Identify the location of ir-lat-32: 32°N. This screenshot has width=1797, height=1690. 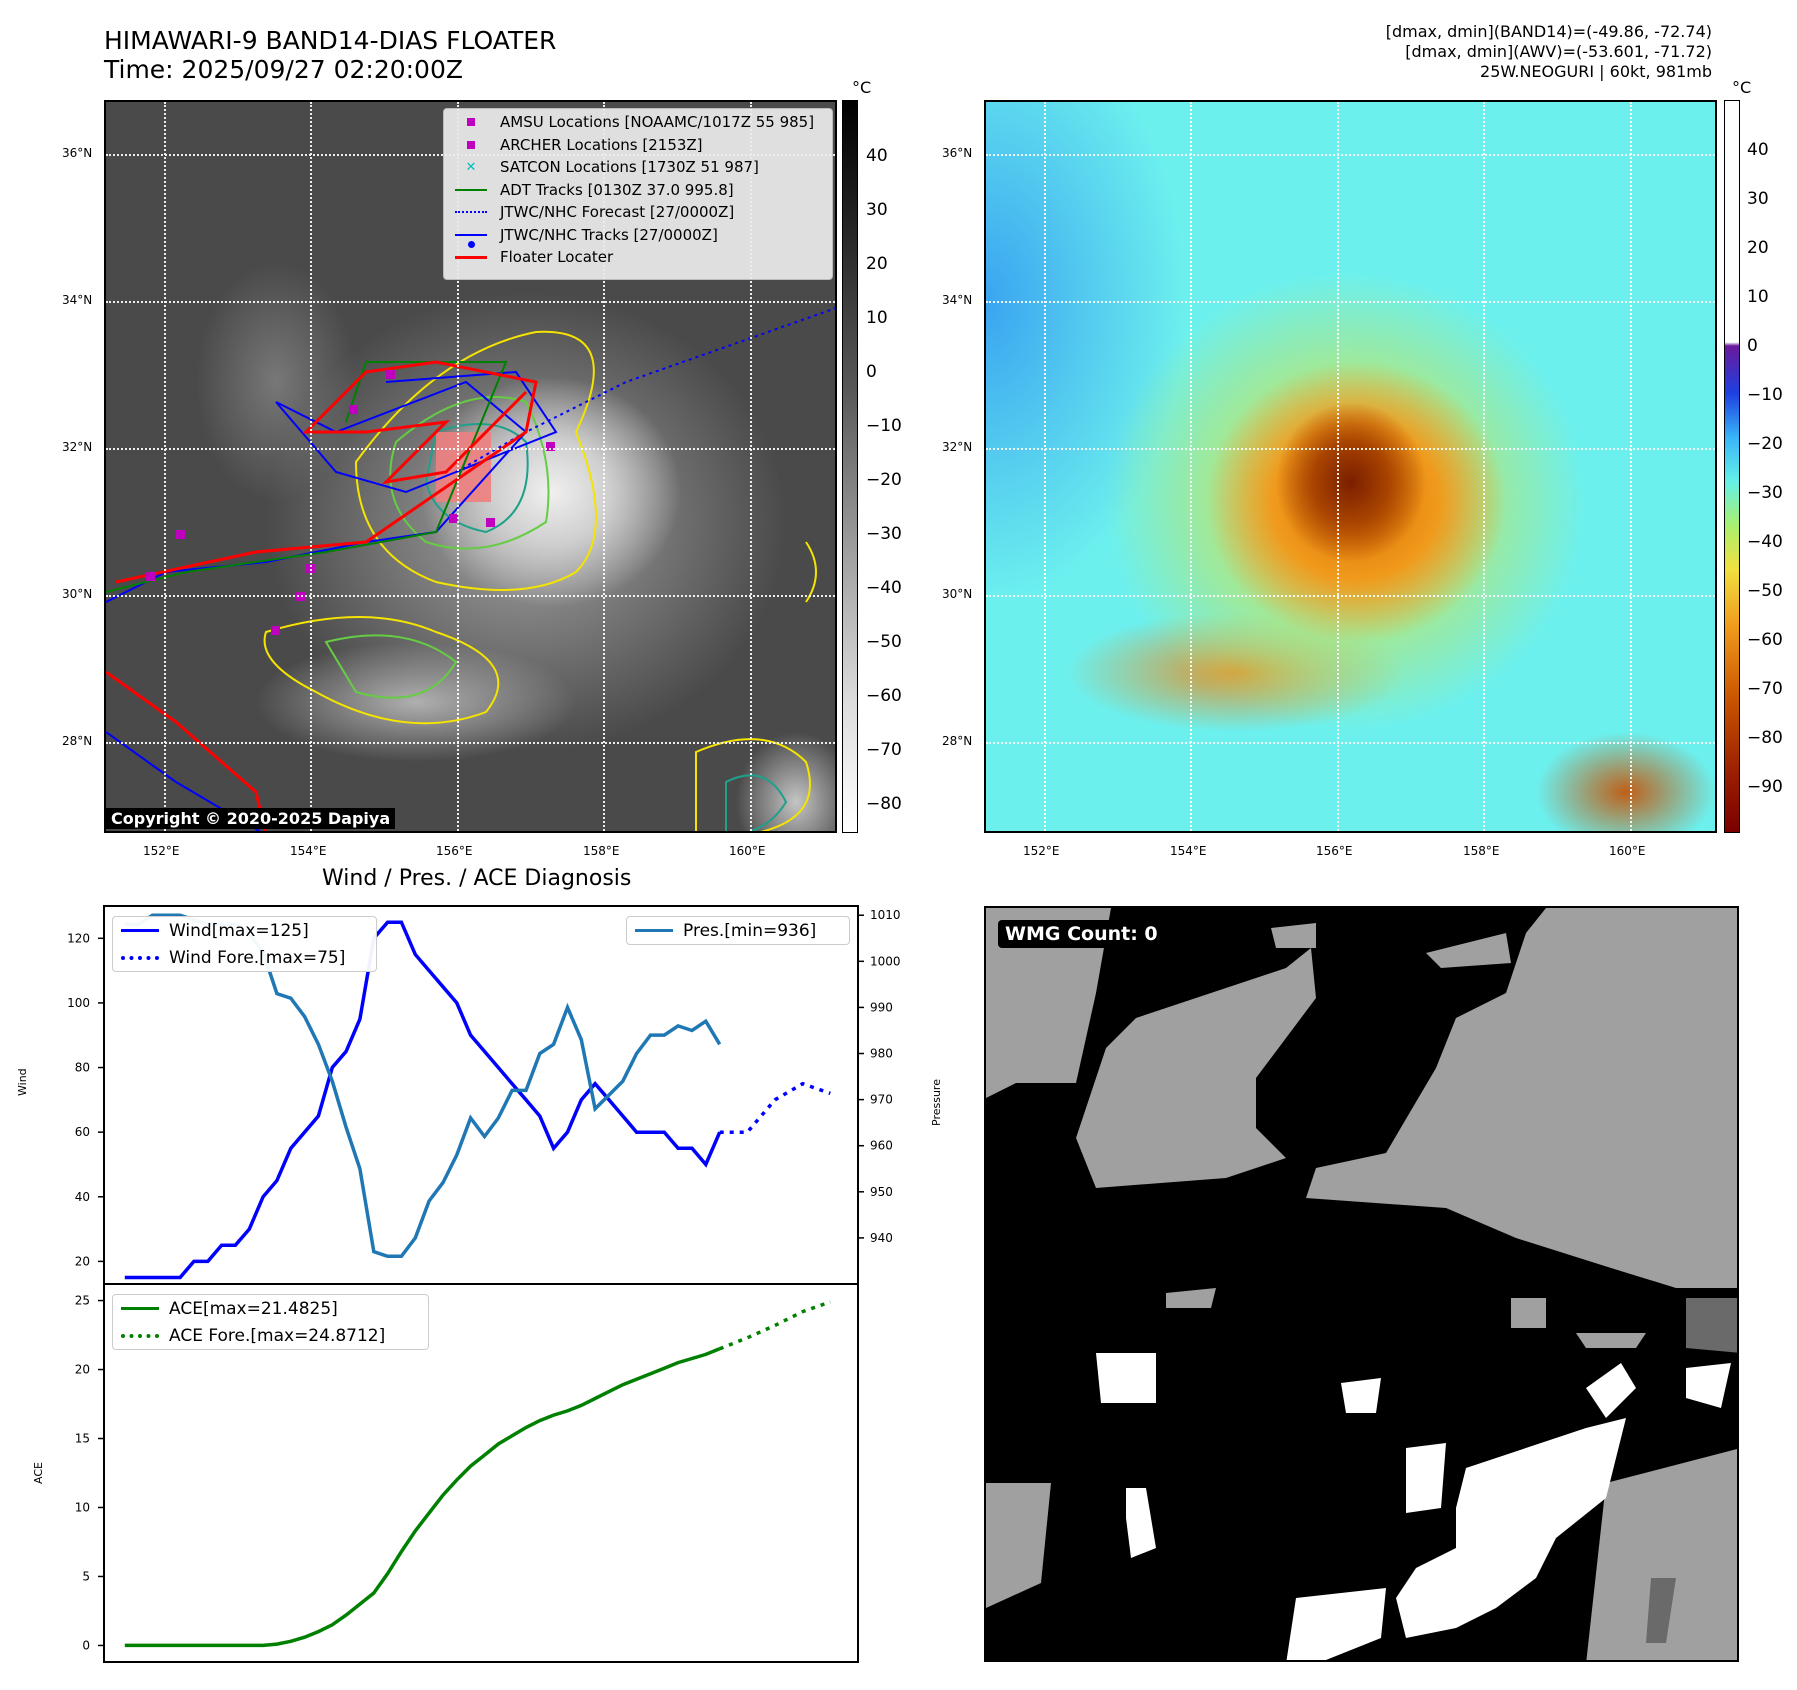
(77, 447).